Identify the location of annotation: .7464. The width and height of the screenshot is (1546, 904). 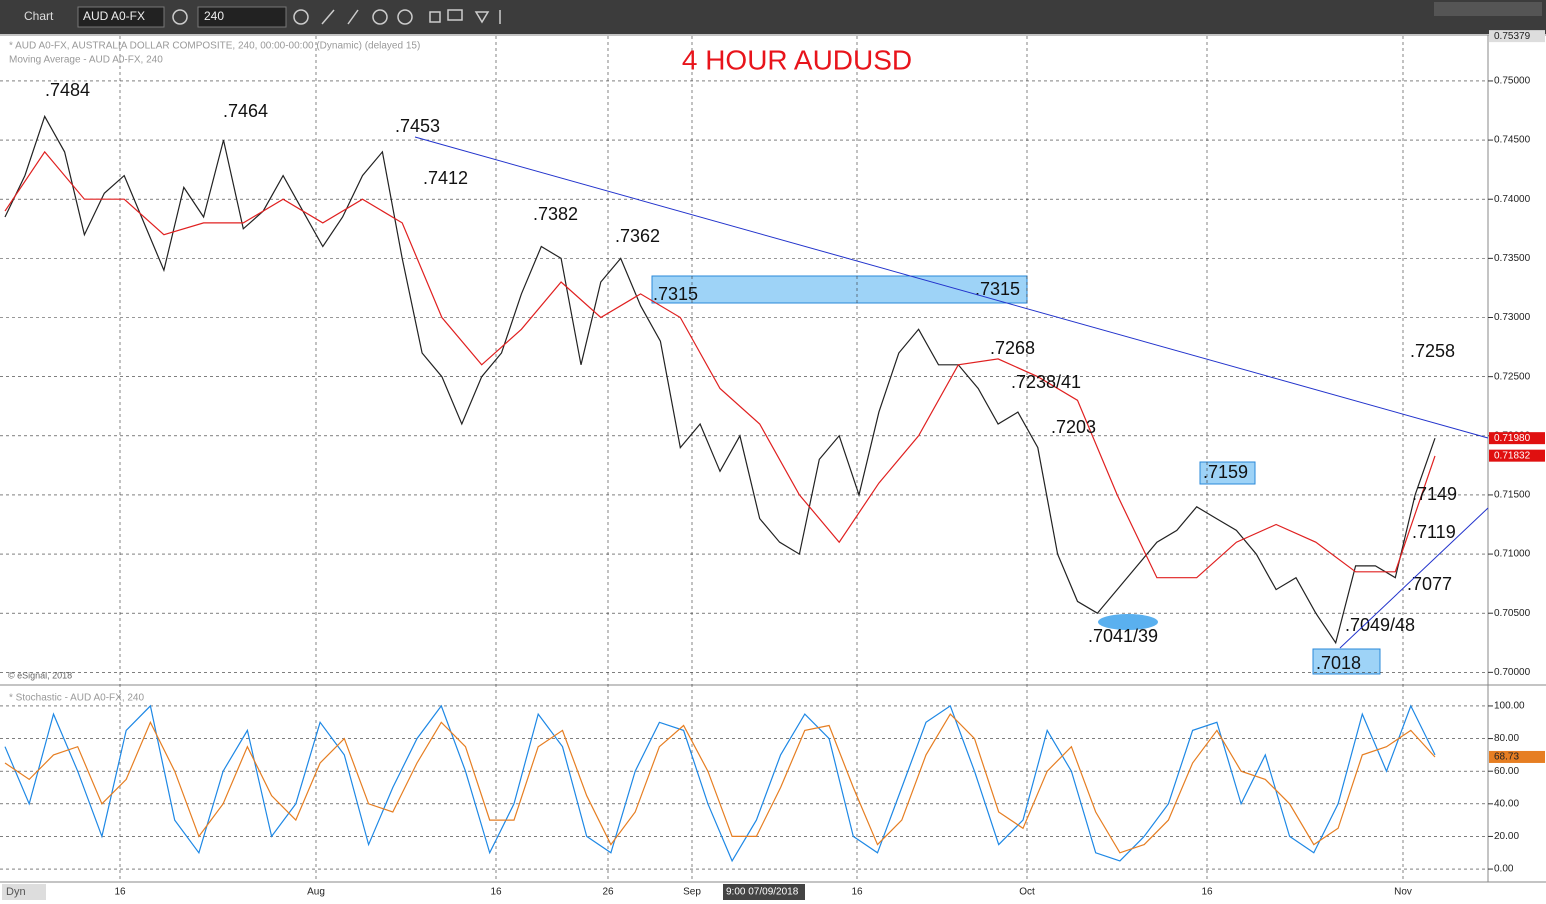
(245, 111).